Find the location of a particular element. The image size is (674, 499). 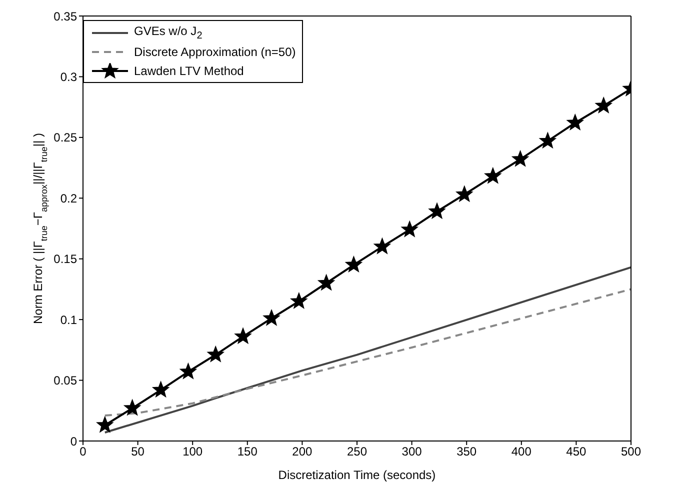

legend-label: Discrete Approximation (n=50) is located at coordinates (215, 51).